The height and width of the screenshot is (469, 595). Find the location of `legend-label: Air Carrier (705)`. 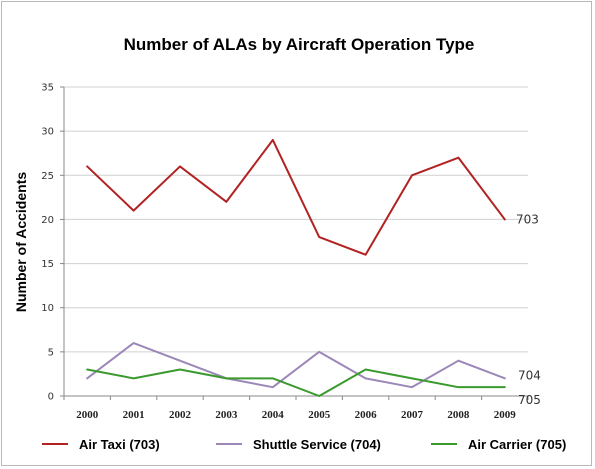

legend-label: Air Carrier (705) is located at coordinates (517, 444).